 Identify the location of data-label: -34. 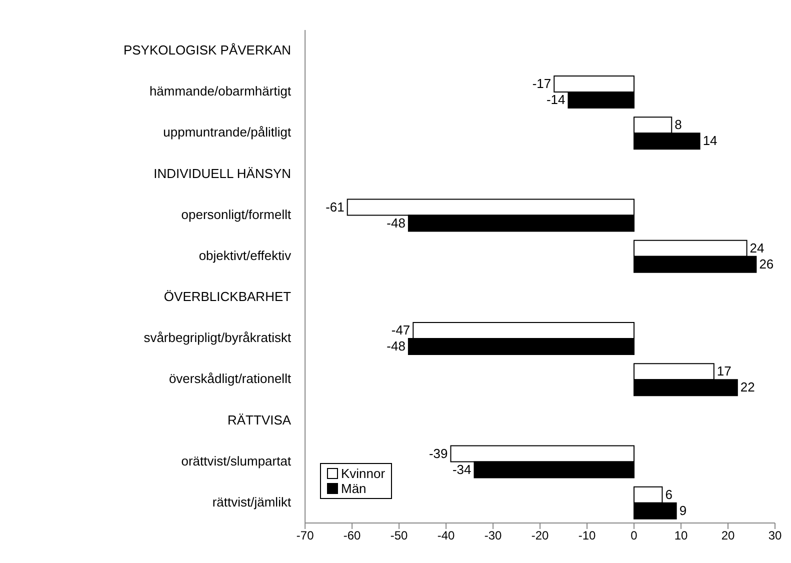
(462, 469).